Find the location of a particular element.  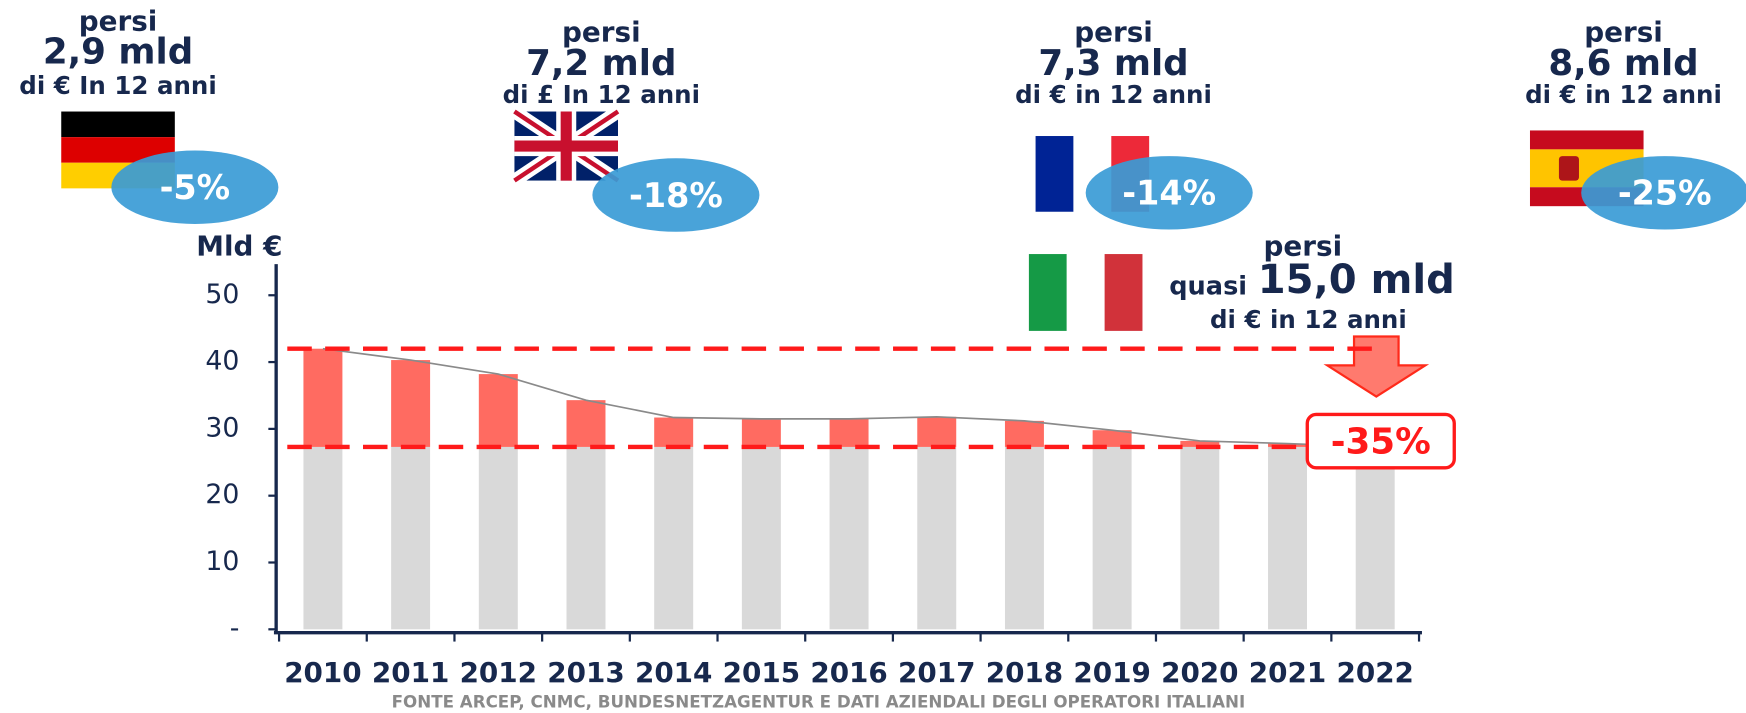

y-tick-label: 40 is located at coordinates (222, 361).